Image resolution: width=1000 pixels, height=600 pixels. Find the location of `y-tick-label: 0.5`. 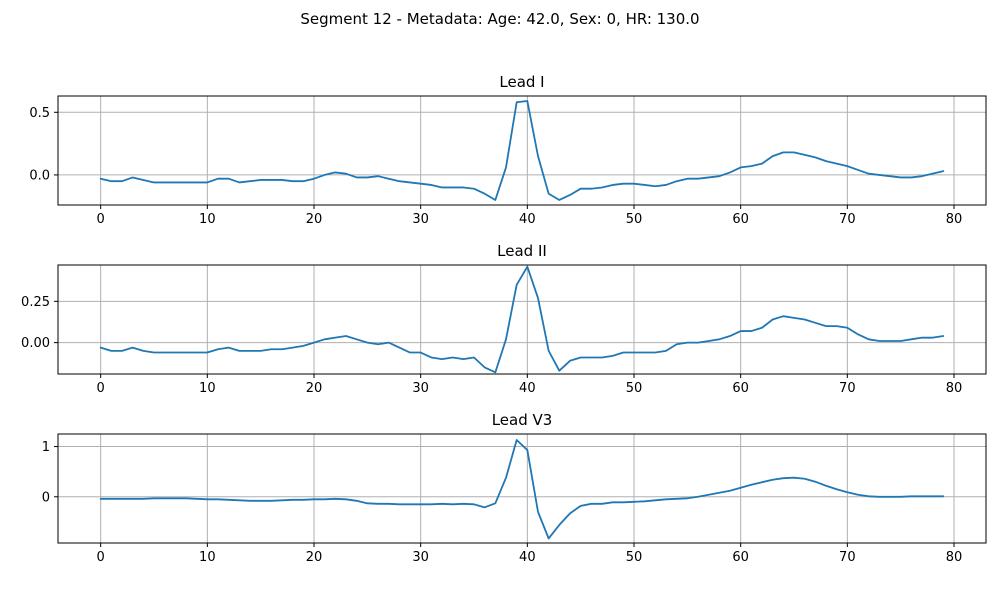

y-tick-label: 0.5 is located at coordinates (39, 113).